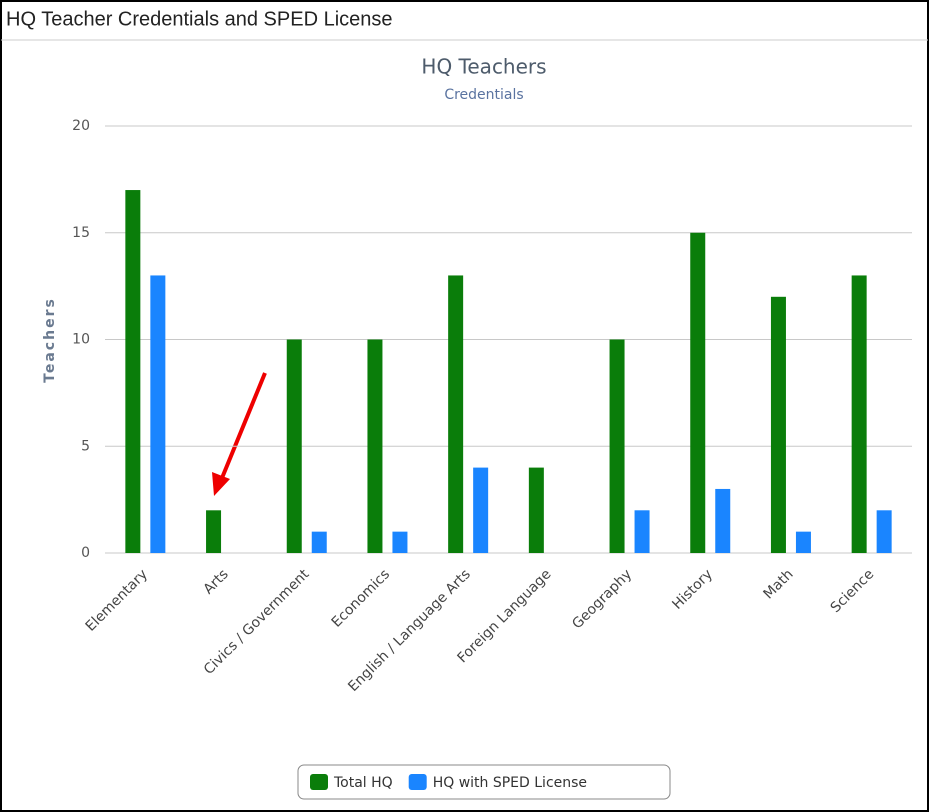 The width and height of the screenshot is (930, 812). What do you see at coordinates (483, 67) in the screenshot?
I see `chart-title: HQ Teachers` at bounding box center [483, 67].